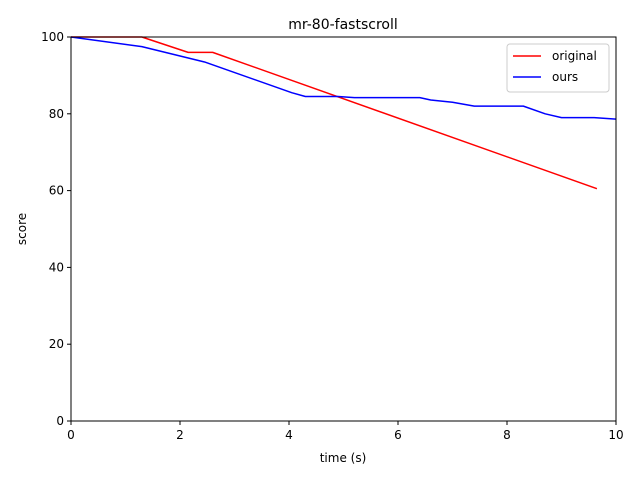 Image resolution: width=640 pixels, height=480 pixels. What do you see at coordinates (507, 435) in the screenshot?
I see `x-tick-label: 8` at bounding box center [507, 435].